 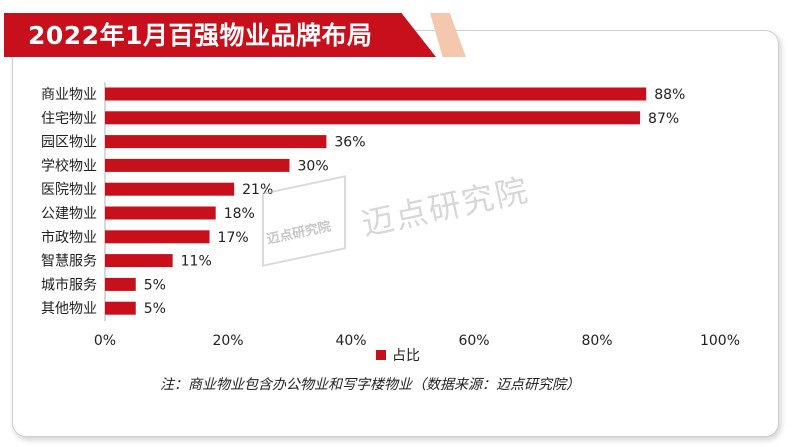 What do you see at coordinates (381, 355) in the screenshot?
I see `legend-swatch` at bounding box center [381, 355].